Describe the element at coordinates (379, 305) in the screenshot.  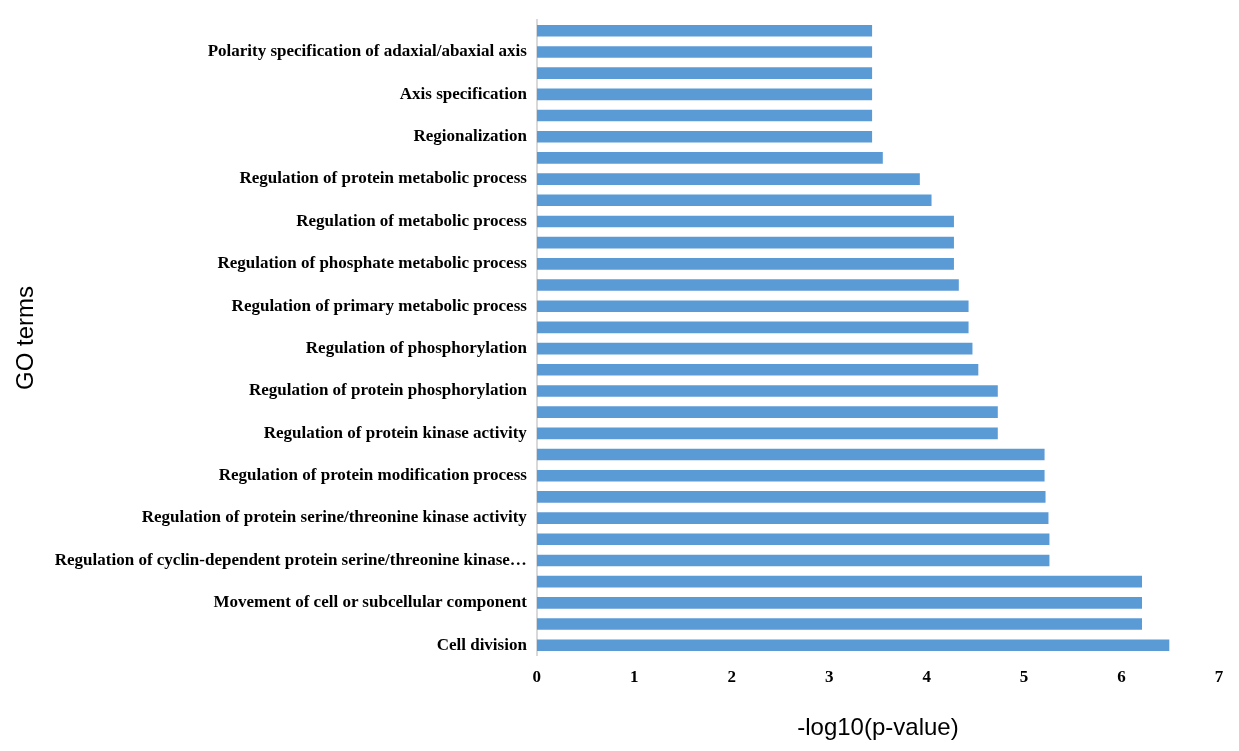
I see `y-tick-label: Regulation of primary metabolic process` at that location.